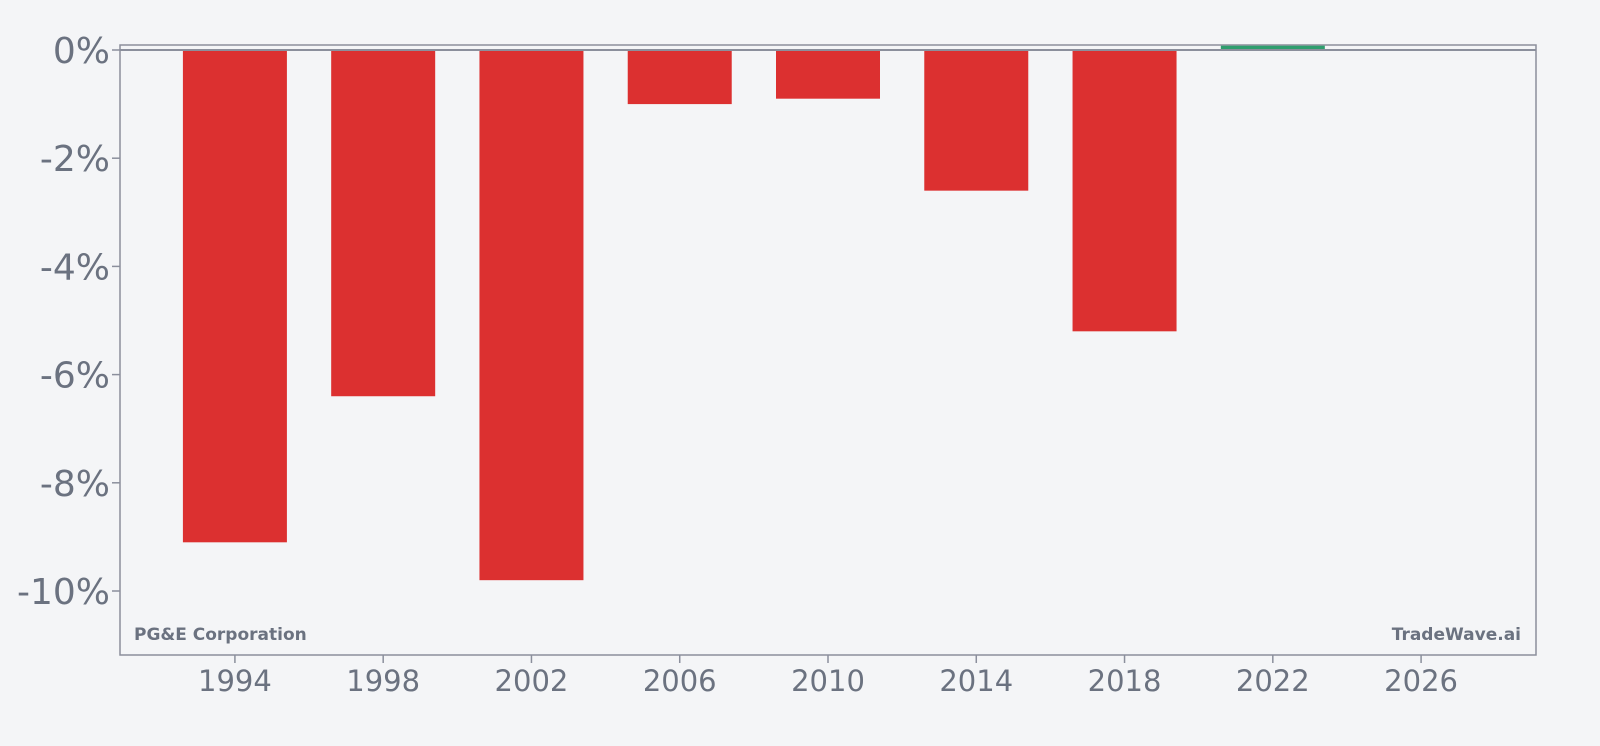 The width and height of the screenshot is (1600, 746). What do you see at coordinates (75, 376) in the screenshot?
I see `y-tick-label: -6%` at bounding box center [75, 376].